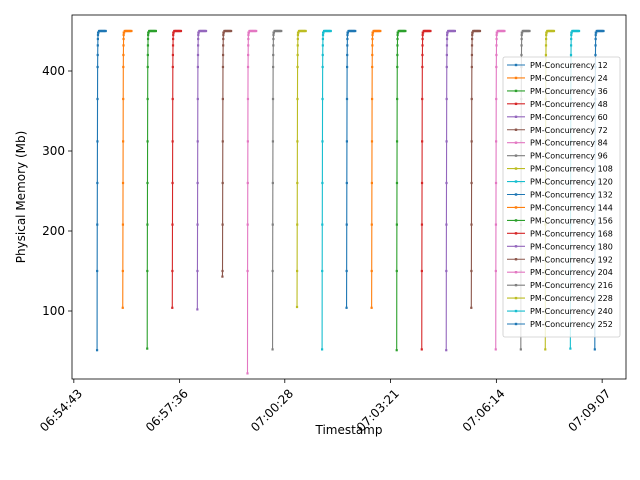  Describe the element at coordinates (396, 224) in the screenshot. I see `series-13-point` at that location.